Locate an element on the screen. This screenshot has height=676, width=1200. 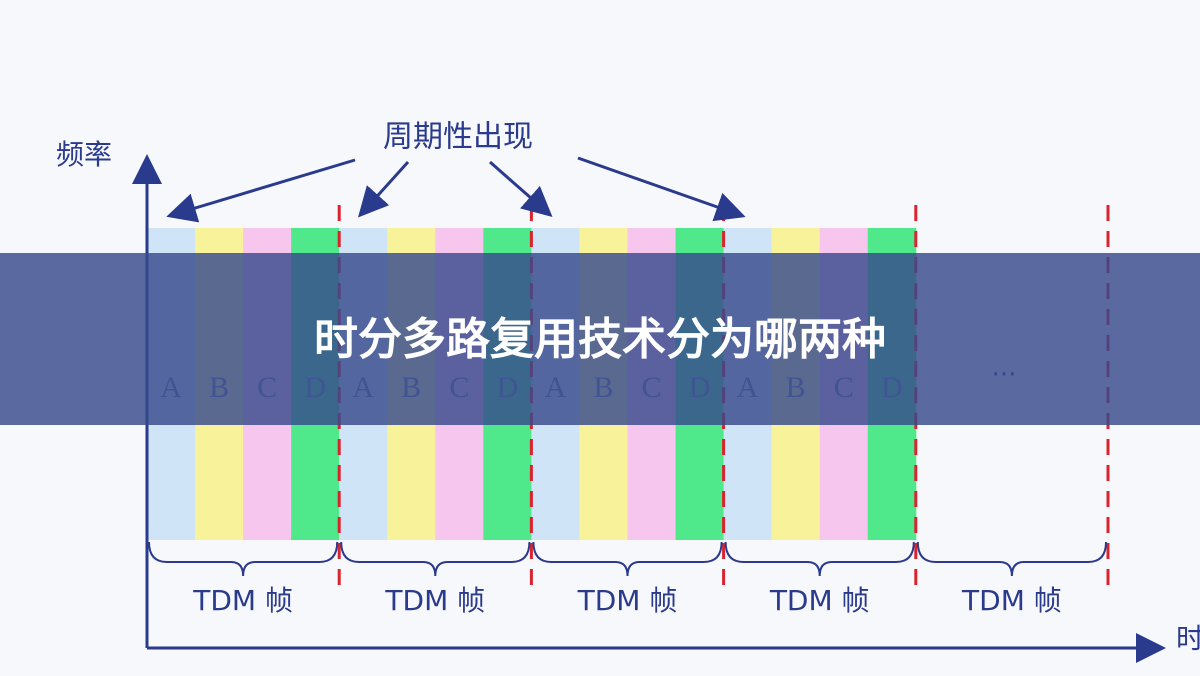
annotation: 周期性出现 is located at coordinates (458, 137).